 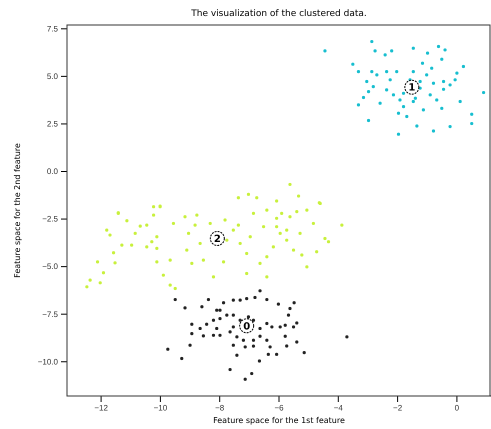 What do you see at coordinates (279, 408) in the screenshot?
I see `x-tick-label: −6` at bounding box center [279, 408].